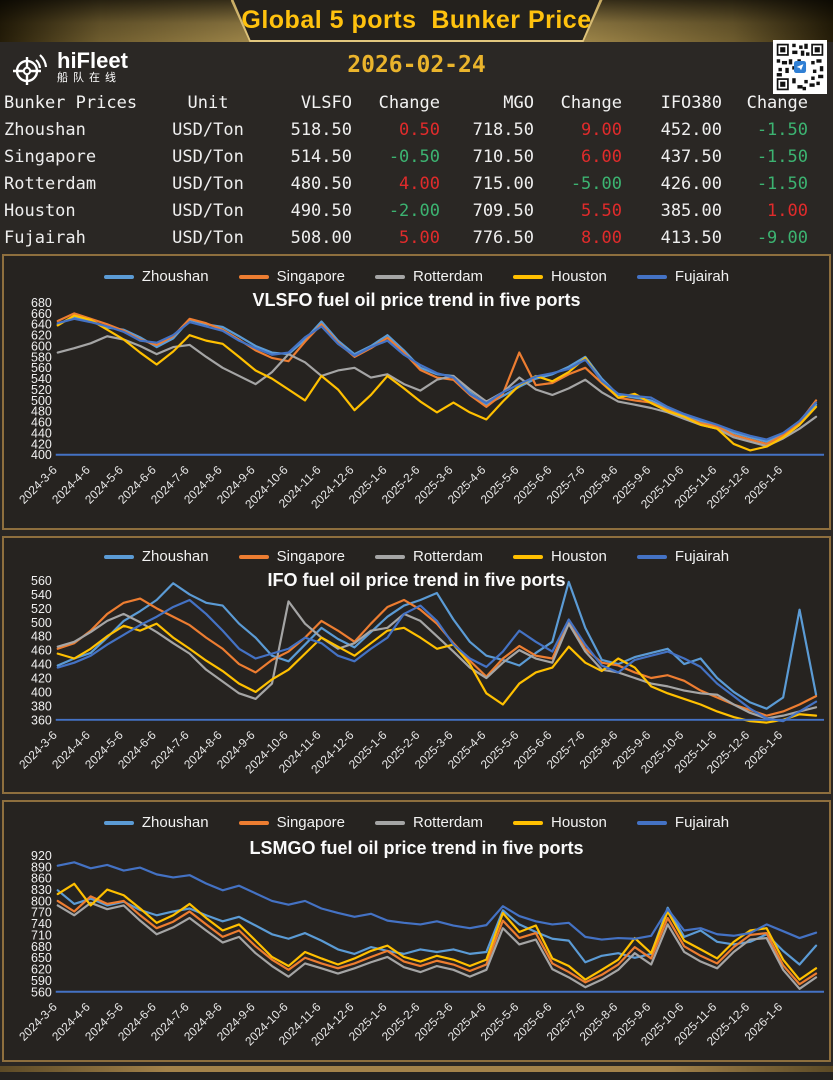  I want to click on col-change-1: Change, so click(409, 103).